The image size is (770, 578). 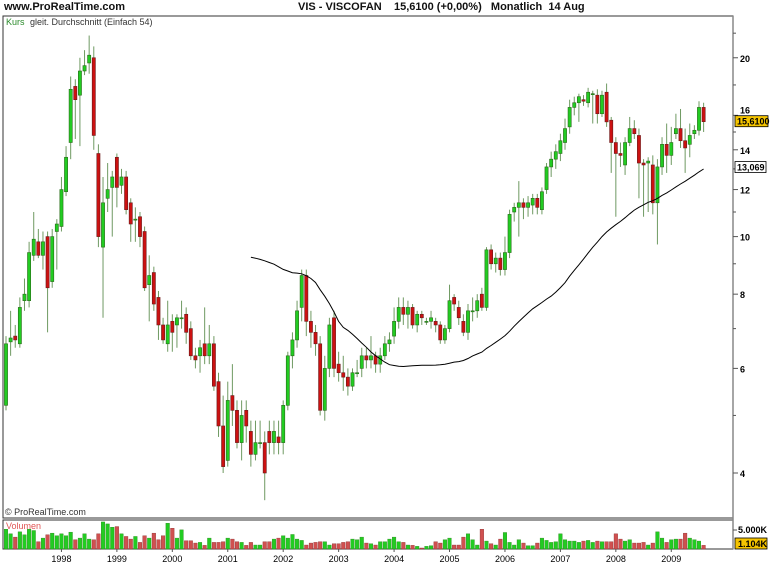 I want to click on y-tick-label: 4, so click(x=742, y=474).